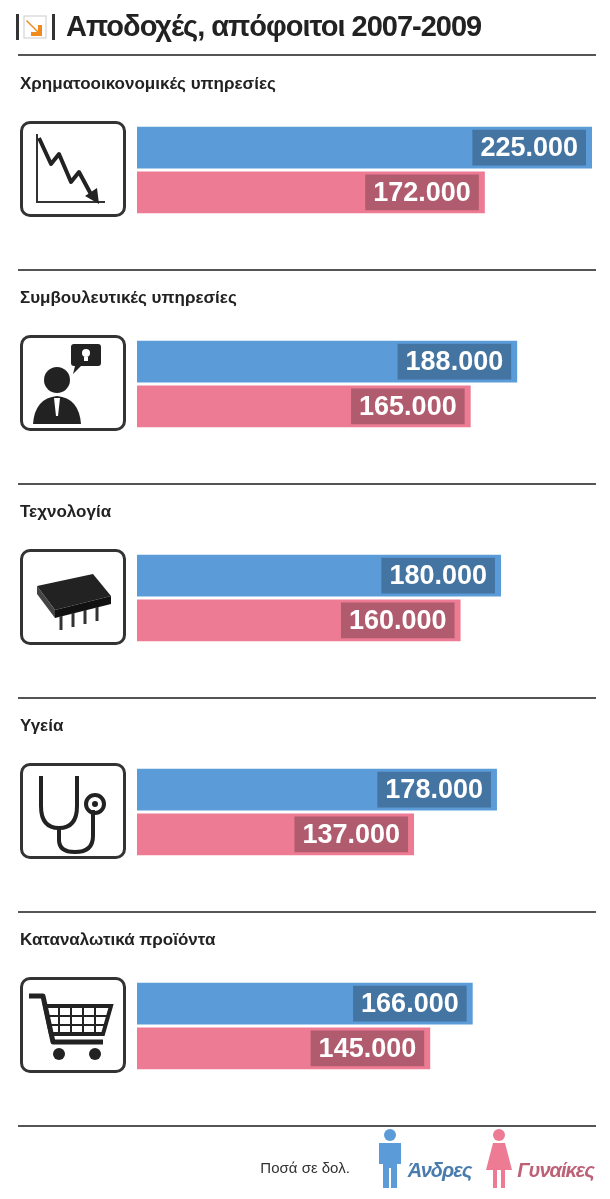  Describe the element at coordinates (434, 788) in the screenshot. I see `data-label: 178.000` at that location.